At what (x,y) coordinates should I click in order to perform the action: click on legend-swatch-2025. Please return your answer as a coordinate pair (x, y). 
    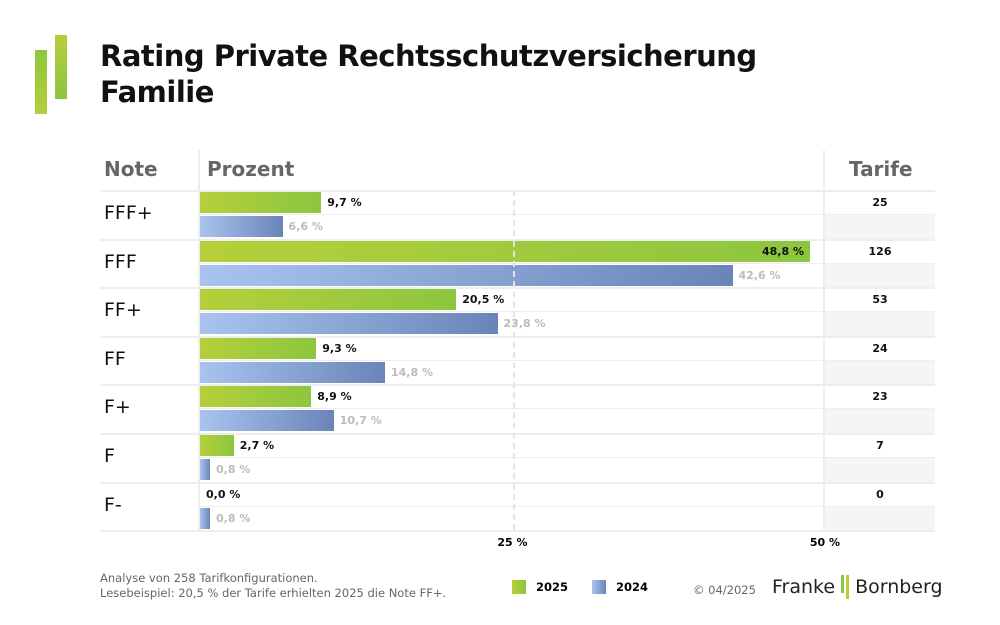
    Looking at the image, I should click on (519, 587).